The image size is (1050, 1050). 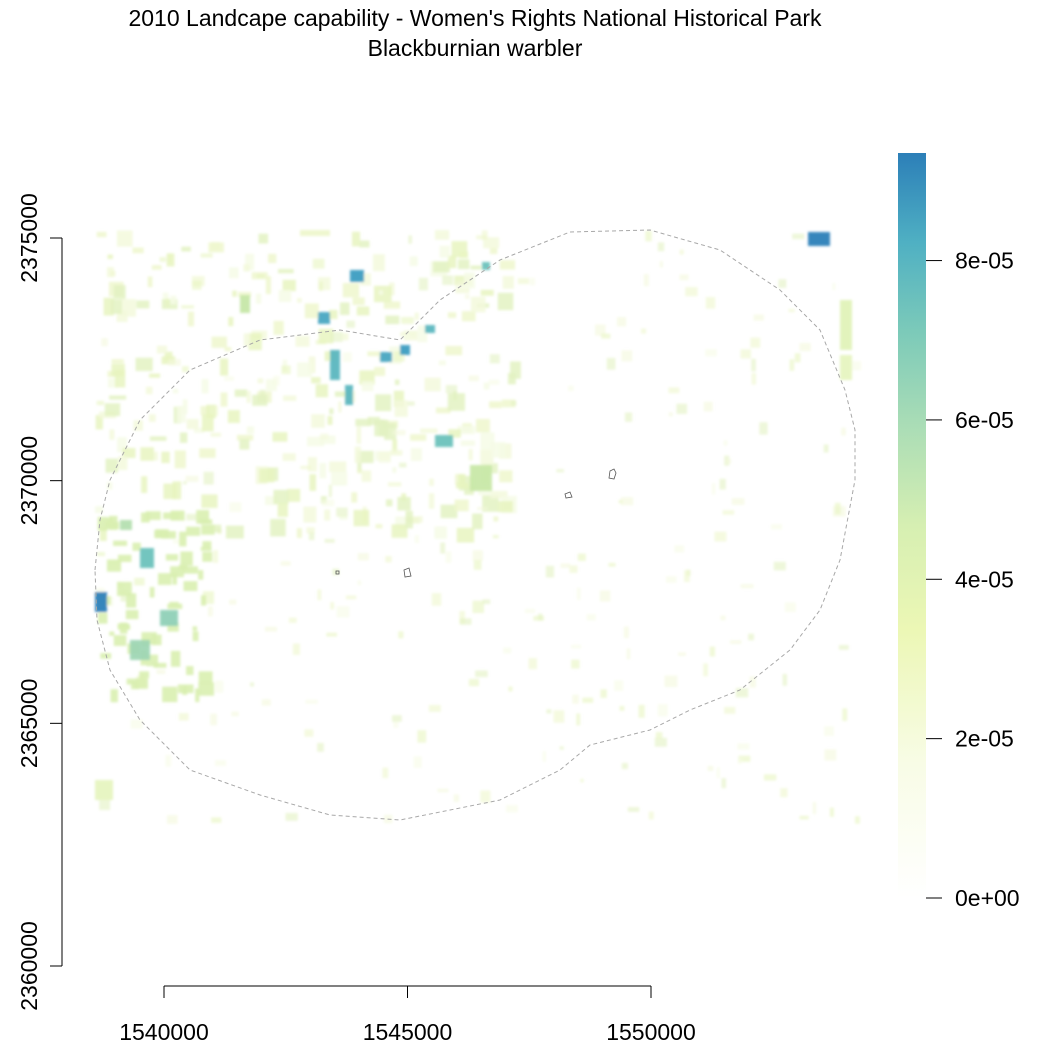 I want to click on legend-tick-label: 6e-05, so click(x=984, y=420).